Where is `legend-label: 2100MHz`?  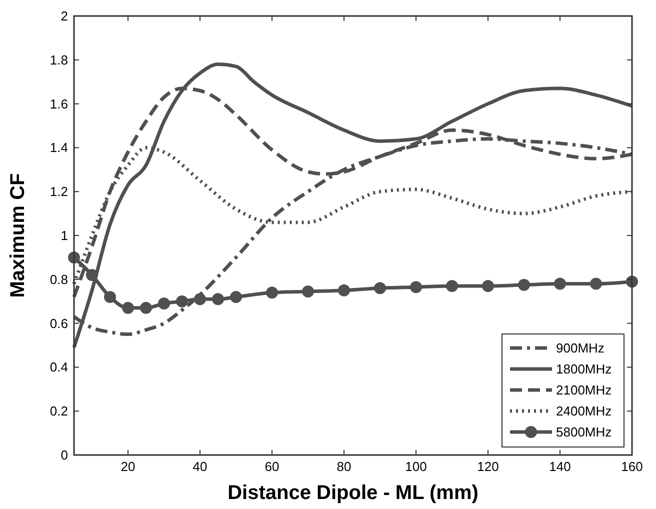
legend-label: 2100MHz is located at coordinates (584, 390).